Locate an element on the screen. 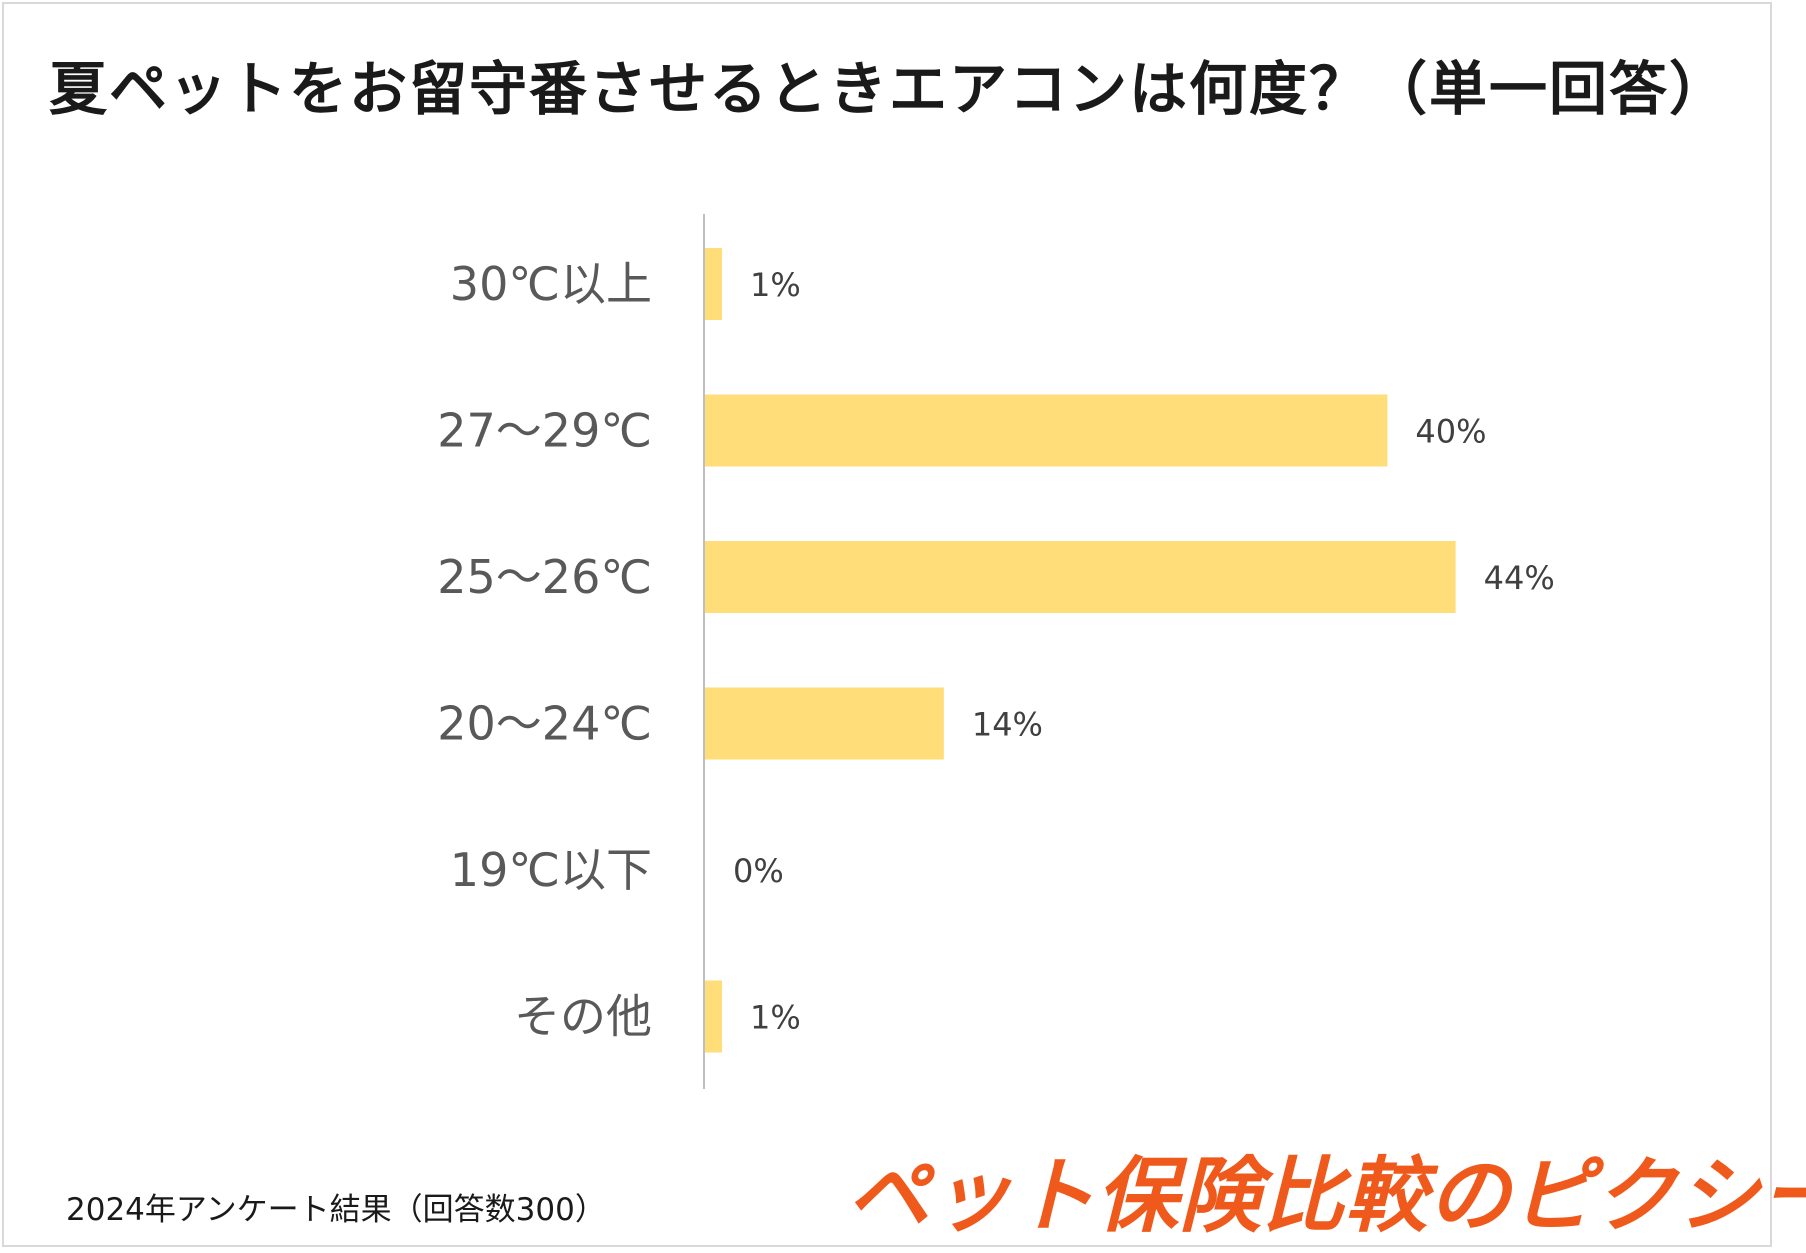 The image size is (1806, 1253). value-label: 40% is located at coordinates (1450, 432).